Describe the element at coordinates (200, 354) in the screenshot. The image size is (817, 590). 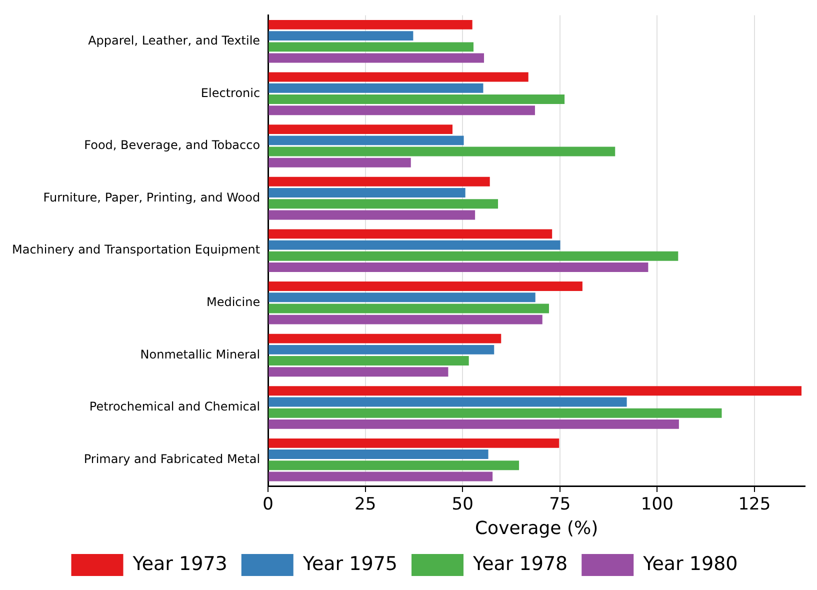
I see `y-tick-label: Nonmetallic Mineral` at that location.